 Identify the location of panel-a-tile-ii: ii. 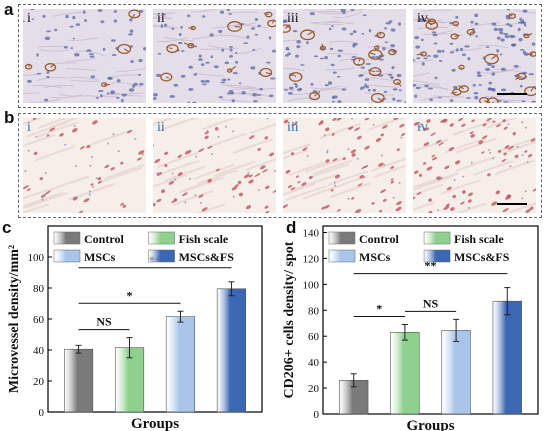
(214, 56).